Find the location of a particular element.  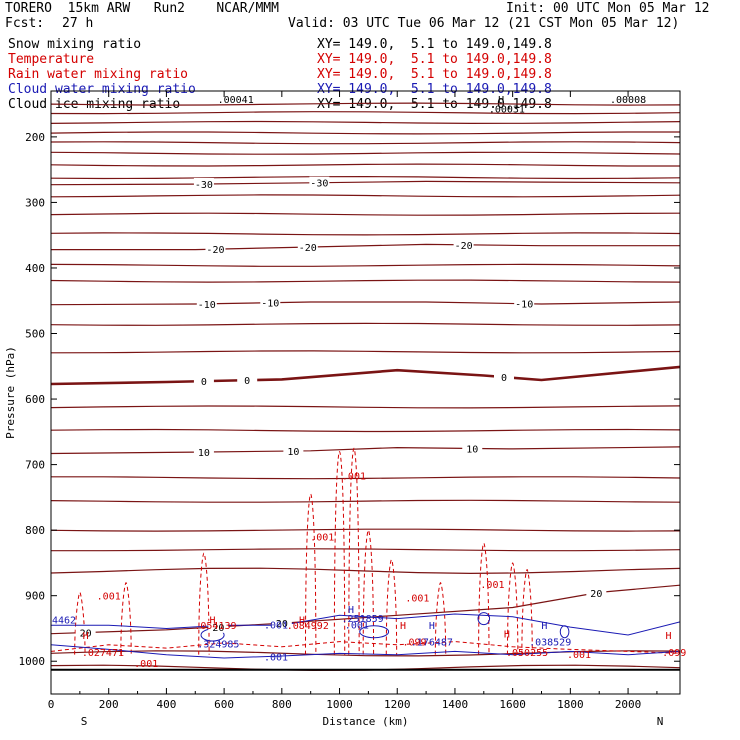

x-axis-title: Distance (km) is located at coordinates (365, 721).